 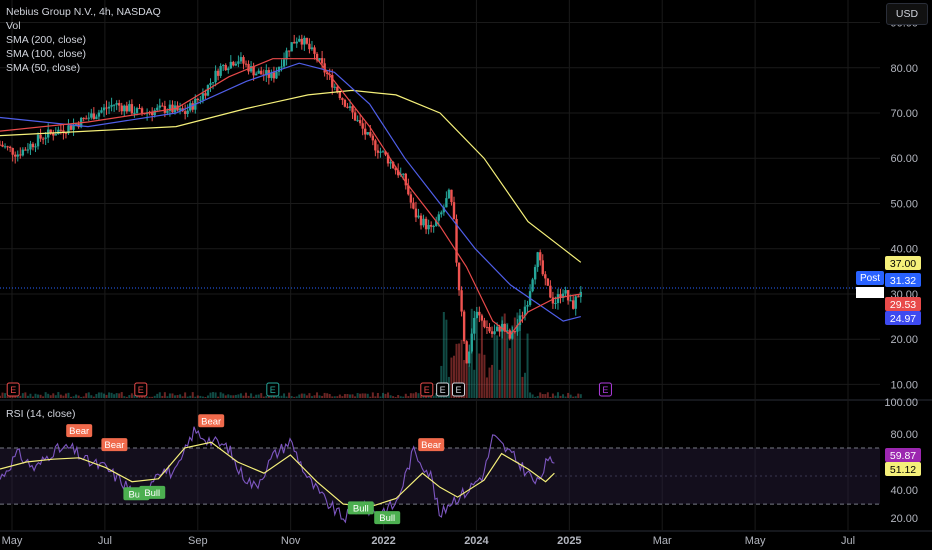 I want to click on price-scale-labels: 37.00 31.32 29.53 24.97 Post 59.87 51.12, so click(x=888, y=366).